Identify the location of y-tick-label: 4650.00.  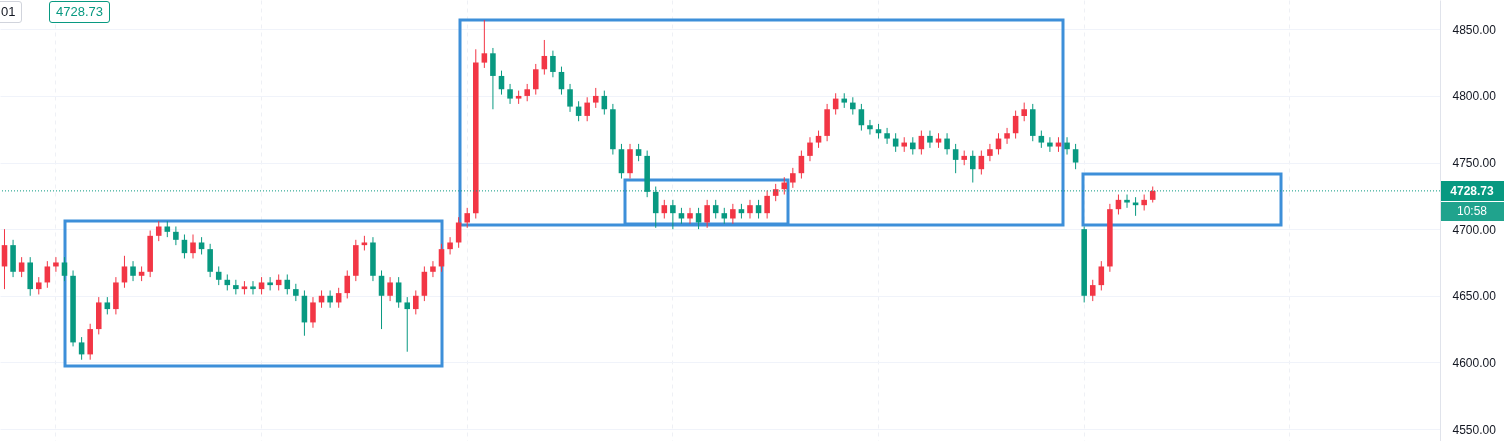
(1474, 296).